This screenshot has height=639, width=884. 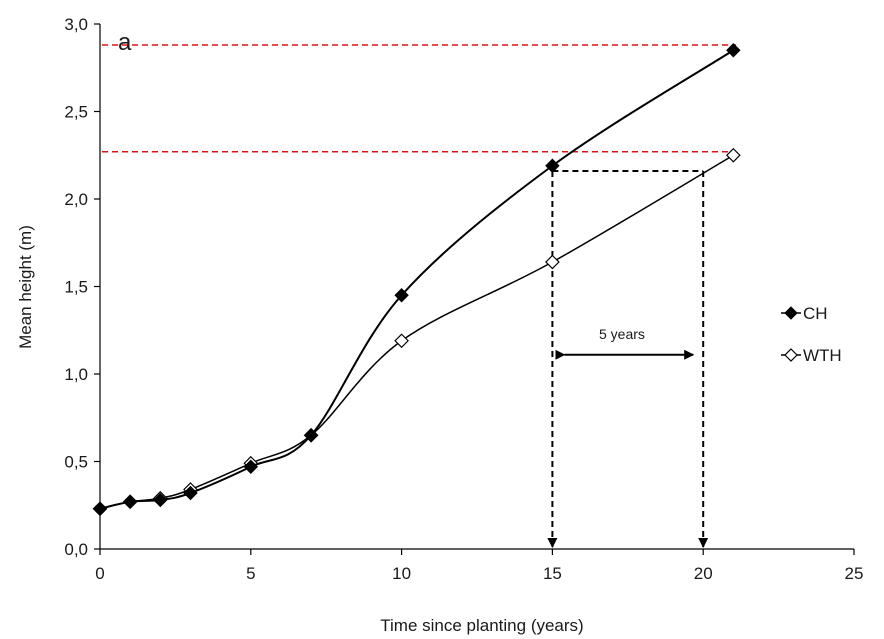 I want to click on legend: CH WTH, so click(x=811, y=334).